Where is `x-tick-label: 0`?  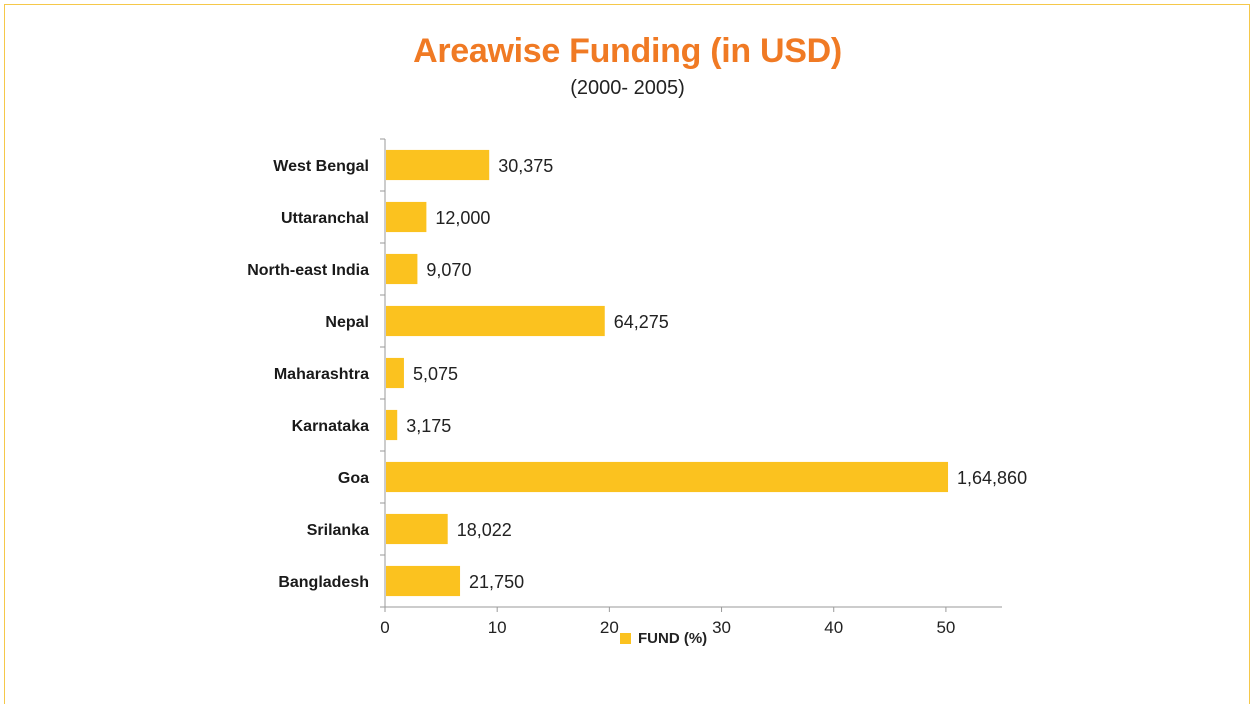 x-tick-label: 0 is located at coordinates (384, 627).